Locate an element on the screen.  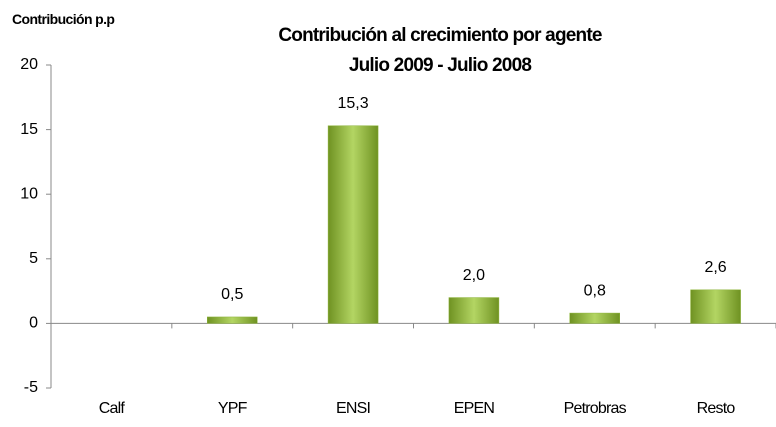
value-label: 0,8 is located at coordinates (595, 290).